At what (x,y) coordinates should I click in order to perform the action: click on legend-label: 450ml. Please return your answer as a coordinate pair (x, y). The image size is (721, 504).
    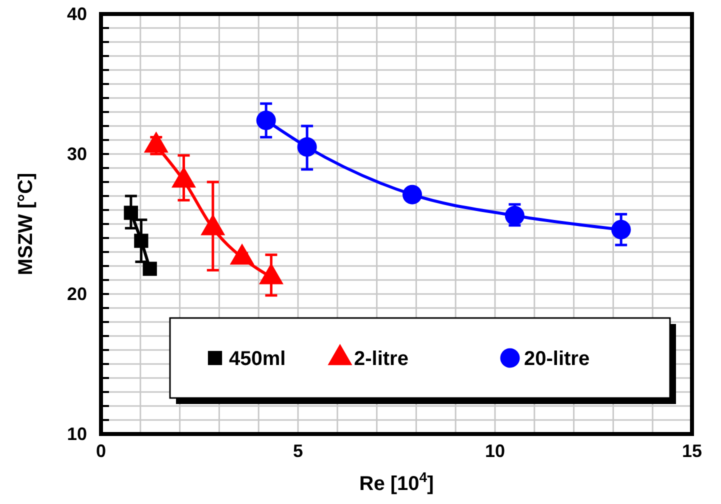
    Looking at the image, I should click on (257, 359).